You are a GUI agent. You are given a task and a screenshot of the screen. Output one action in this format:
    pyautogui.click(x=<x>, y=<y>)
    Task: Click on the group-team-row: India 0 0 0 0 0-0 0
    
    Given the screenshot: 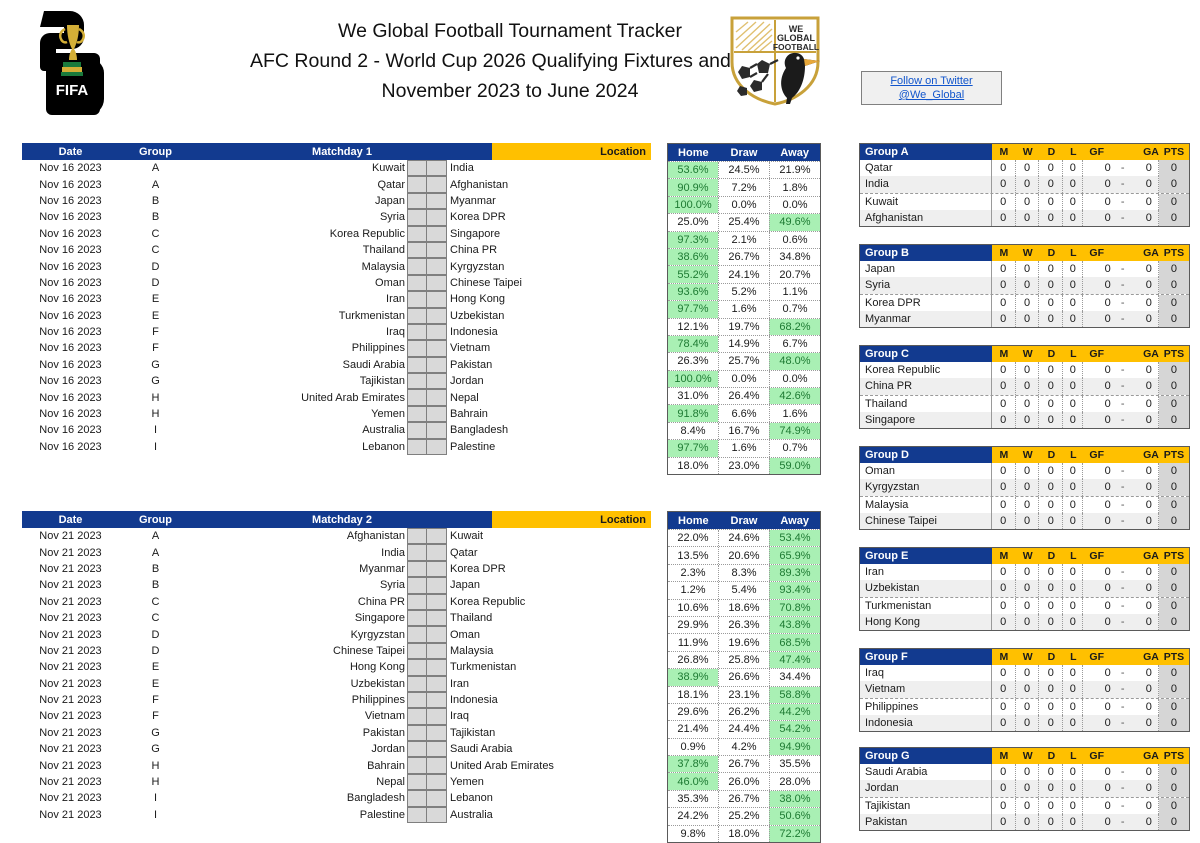 What is the action you would take?
    pyautogui.click(x=1025, y=184)
    